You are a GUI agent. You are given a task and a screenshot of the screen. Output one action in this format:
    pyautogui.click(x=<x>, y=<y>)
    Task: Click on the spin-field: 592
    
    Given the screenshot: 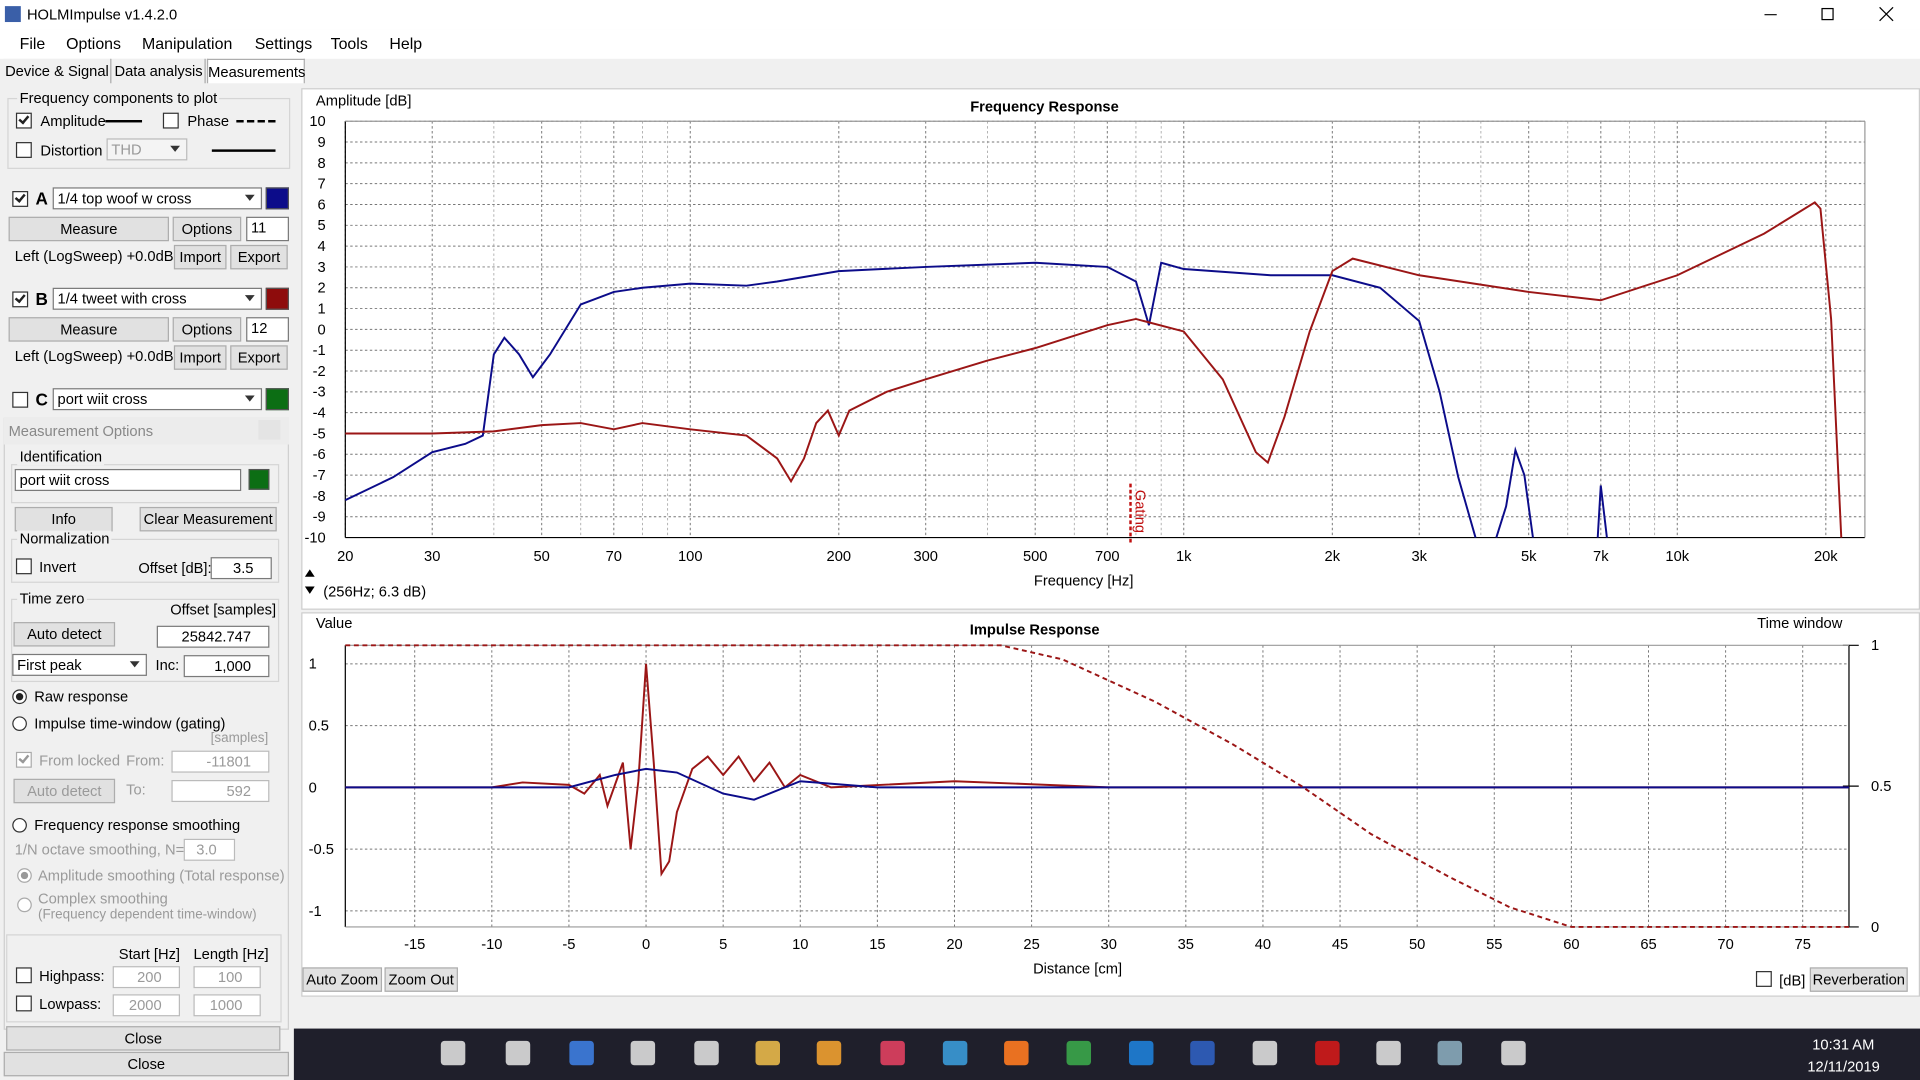 What is the action you would take?
    pyautogui.click(x=220, y=791)
    